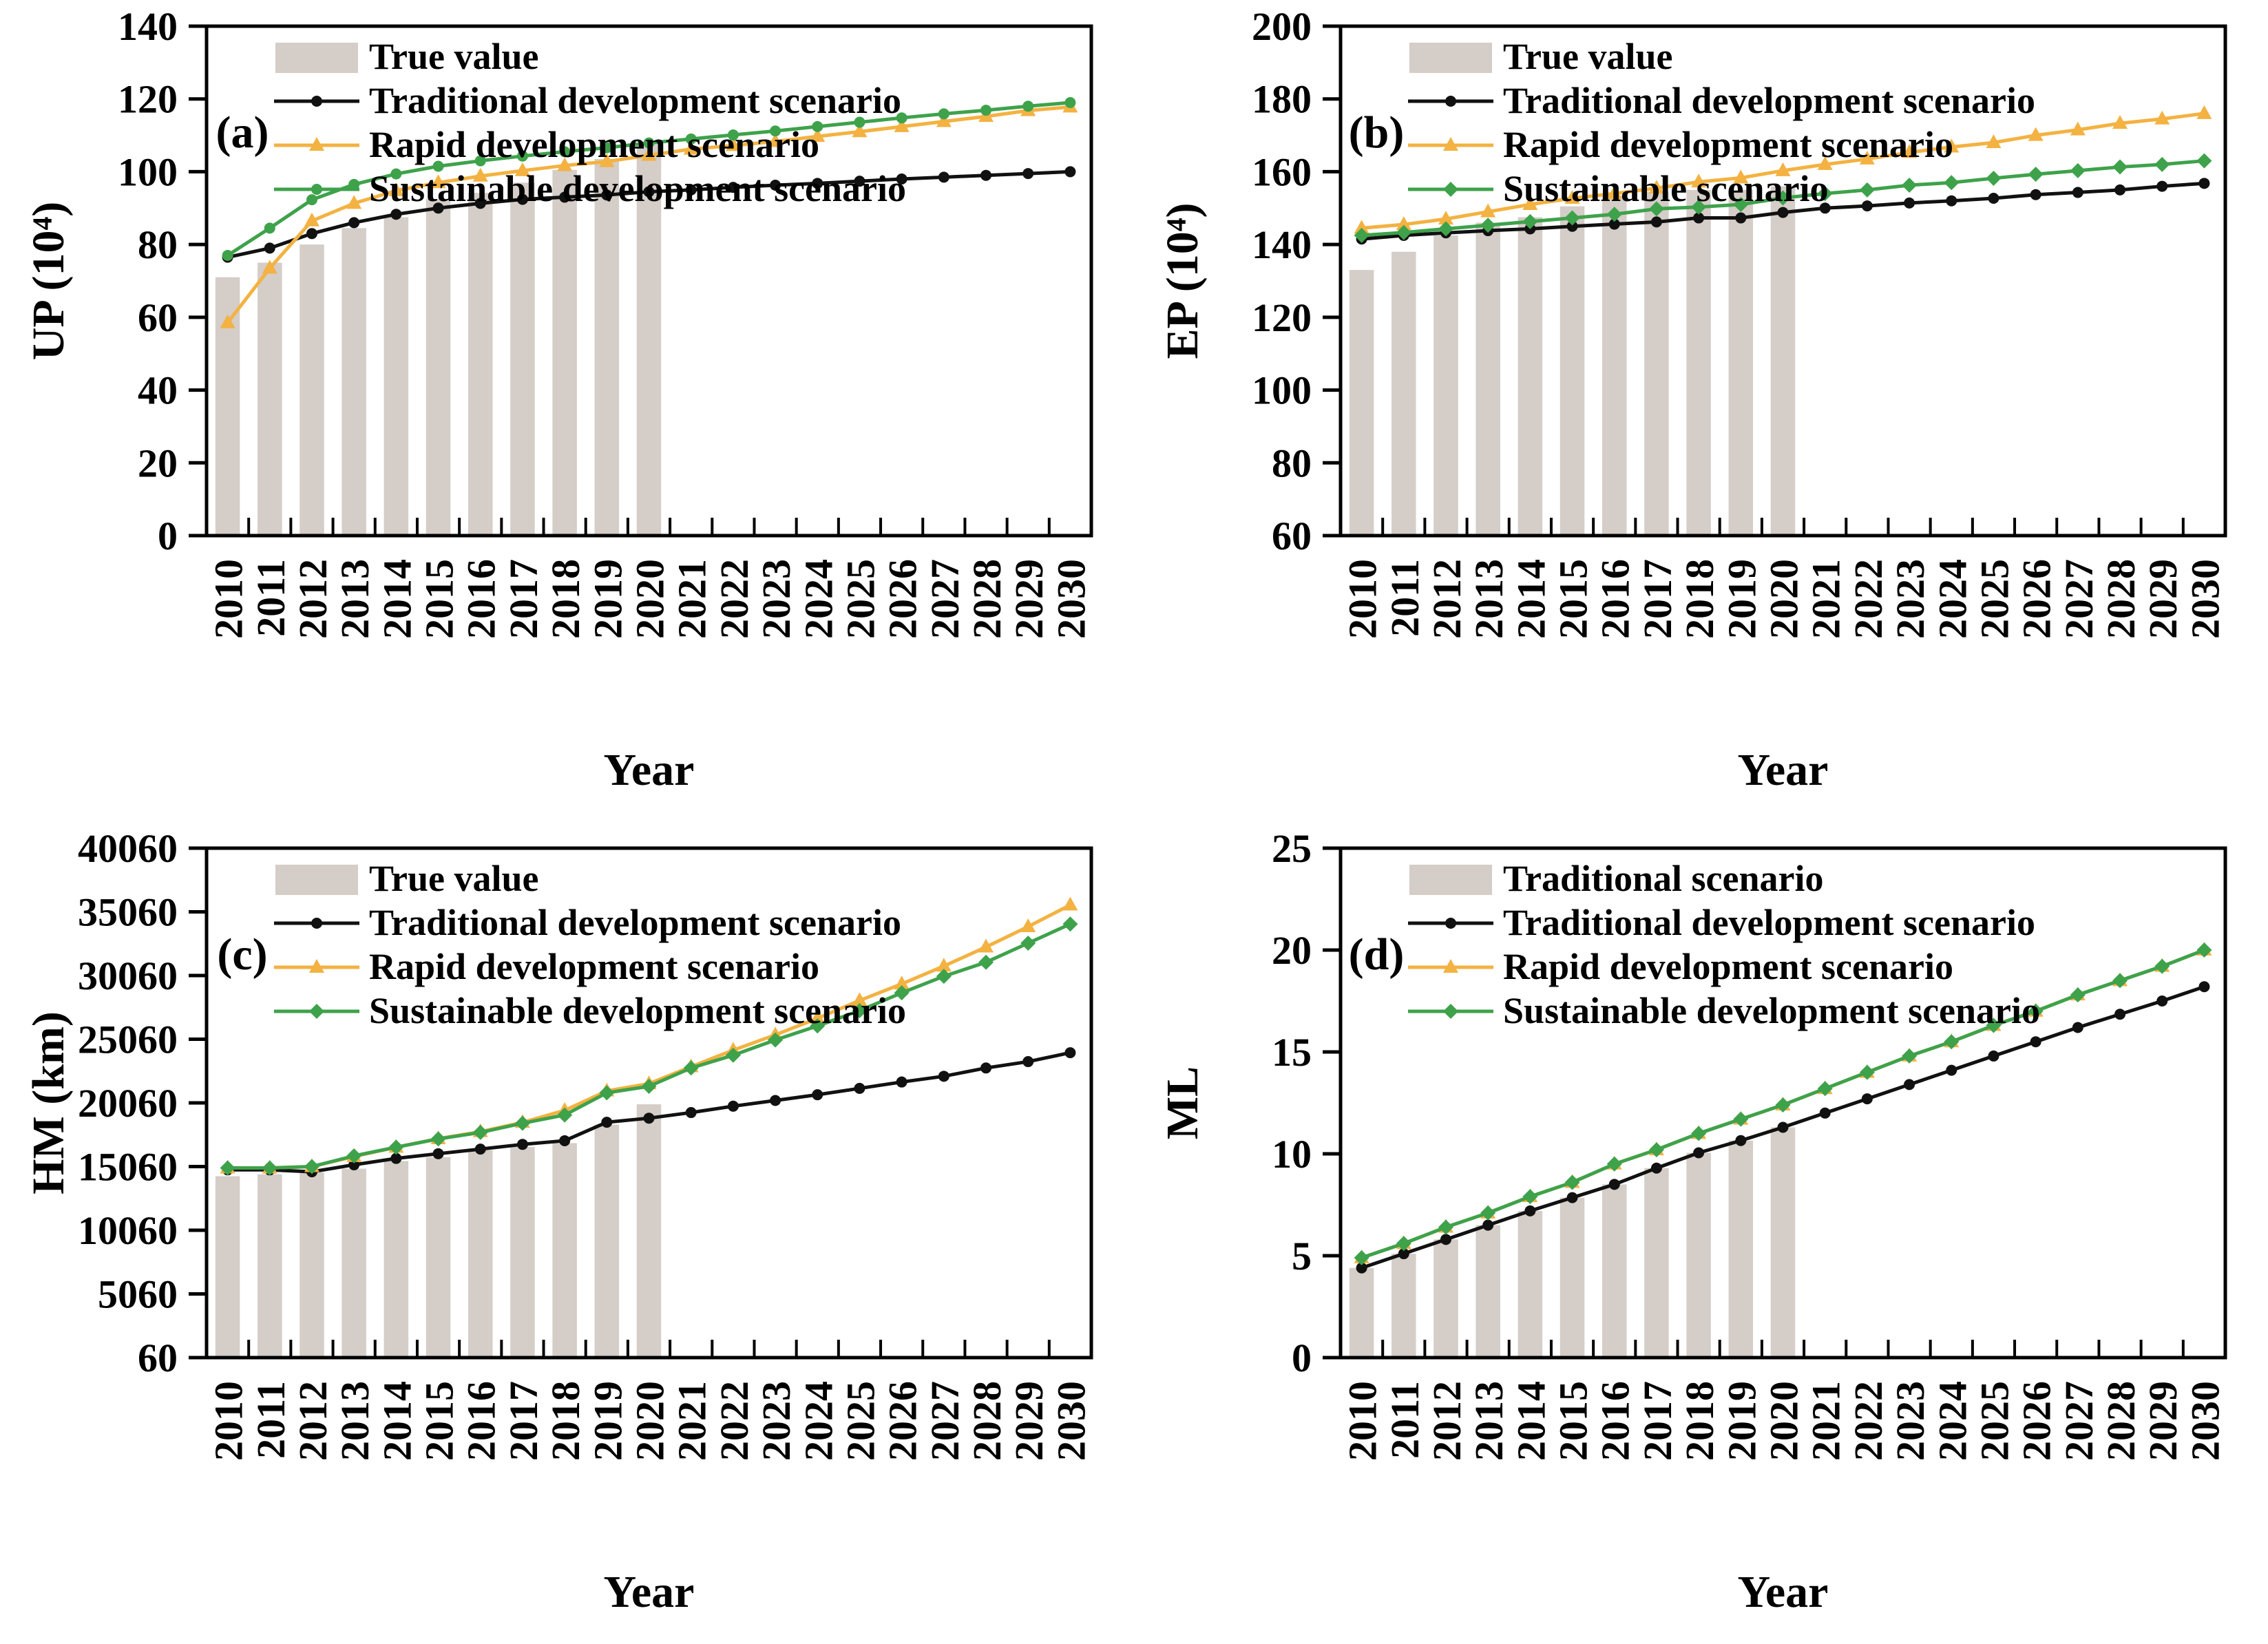  What do you see at coordinates (48, 1102) in the screenshot?
I see `svg-text: HM (km)` at bounding box center [48, 1102].